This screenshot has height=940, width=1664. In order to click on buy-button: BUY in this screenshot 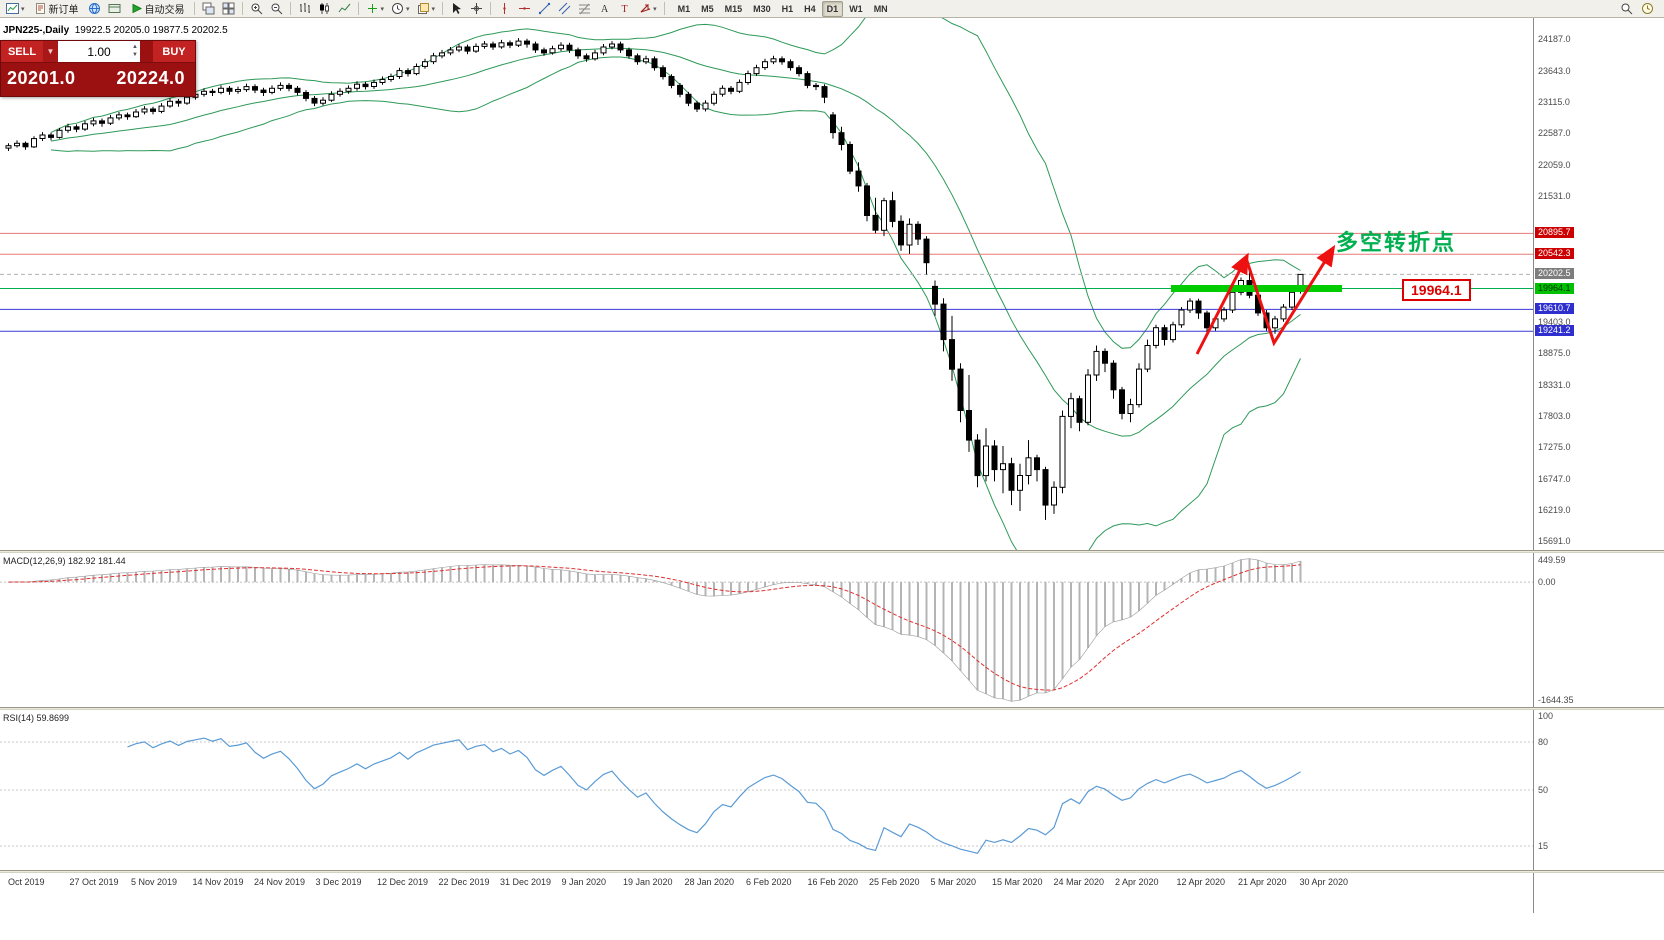, I will do `click(174, 51)`.